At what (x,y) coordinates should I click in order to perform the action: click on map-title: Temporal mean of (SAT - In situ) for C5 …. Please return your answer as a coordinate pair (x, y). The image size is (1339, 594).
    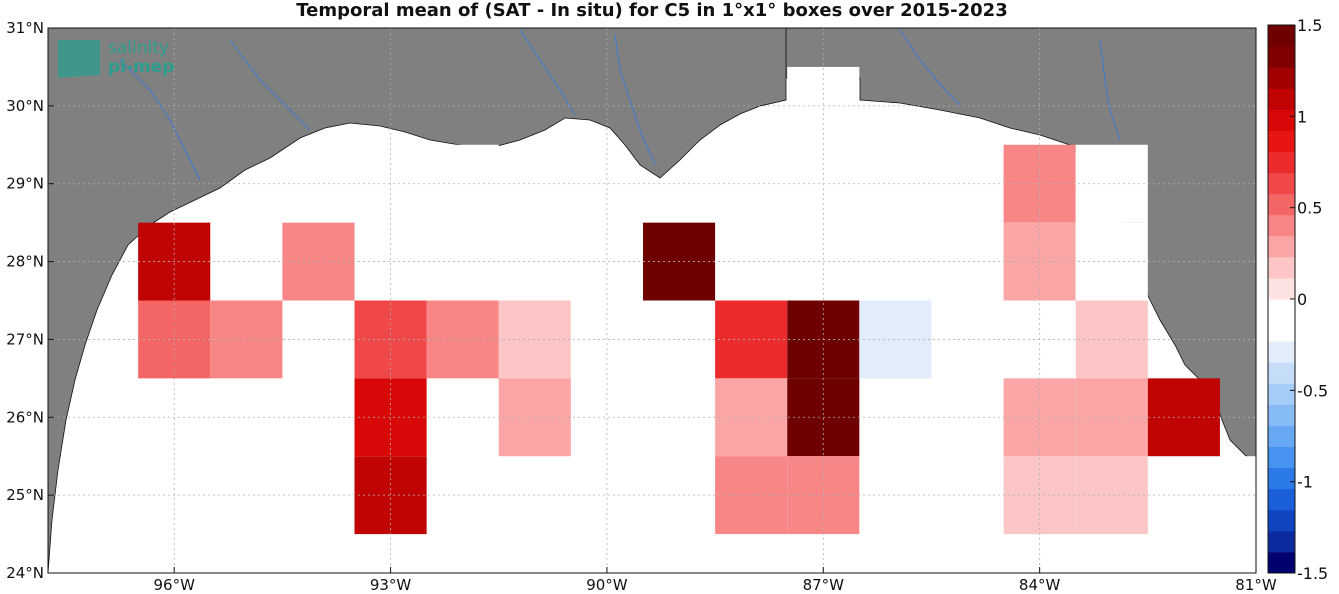
    Looking at the image, I should click on (652, 10).